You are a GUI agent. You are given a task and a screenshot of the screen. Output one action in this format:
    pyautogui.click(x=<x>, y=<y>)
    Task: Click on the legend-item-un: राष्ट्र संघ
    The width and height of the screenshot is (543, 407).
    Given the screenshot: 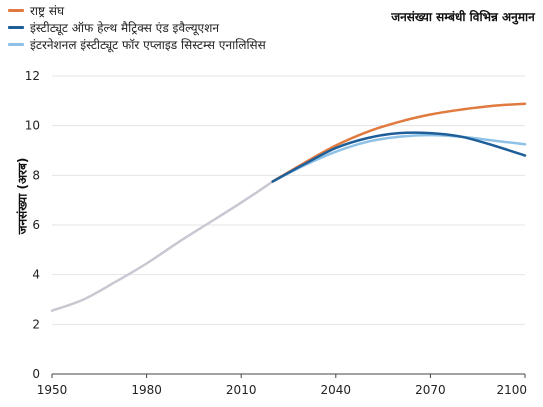 What is the action you would take?
    pyautogui.click(x=137, y=10)
    